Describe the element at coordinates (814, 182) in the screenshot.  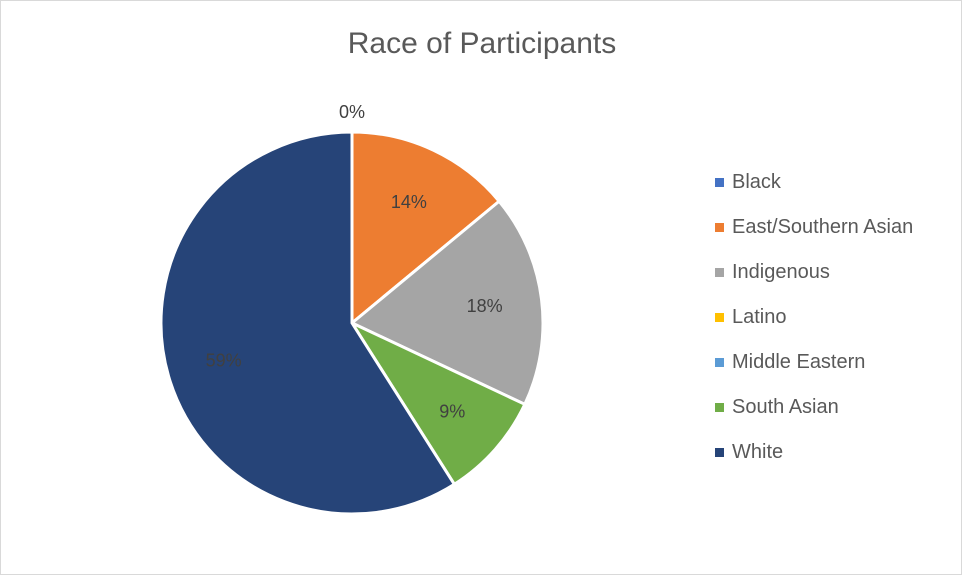
I see `legend-item-black: Black` at that location.